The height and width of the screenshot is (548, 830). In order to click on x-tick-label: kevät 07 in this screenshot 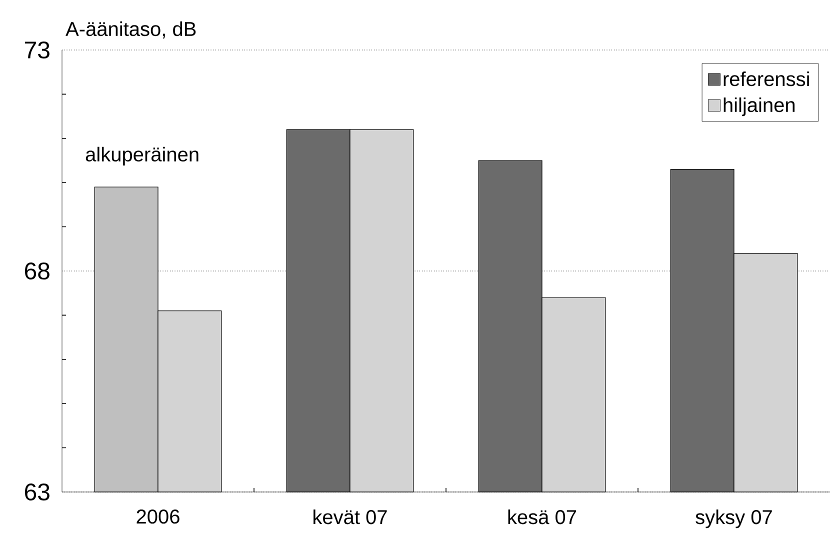, I will do `click(350, 517)`.